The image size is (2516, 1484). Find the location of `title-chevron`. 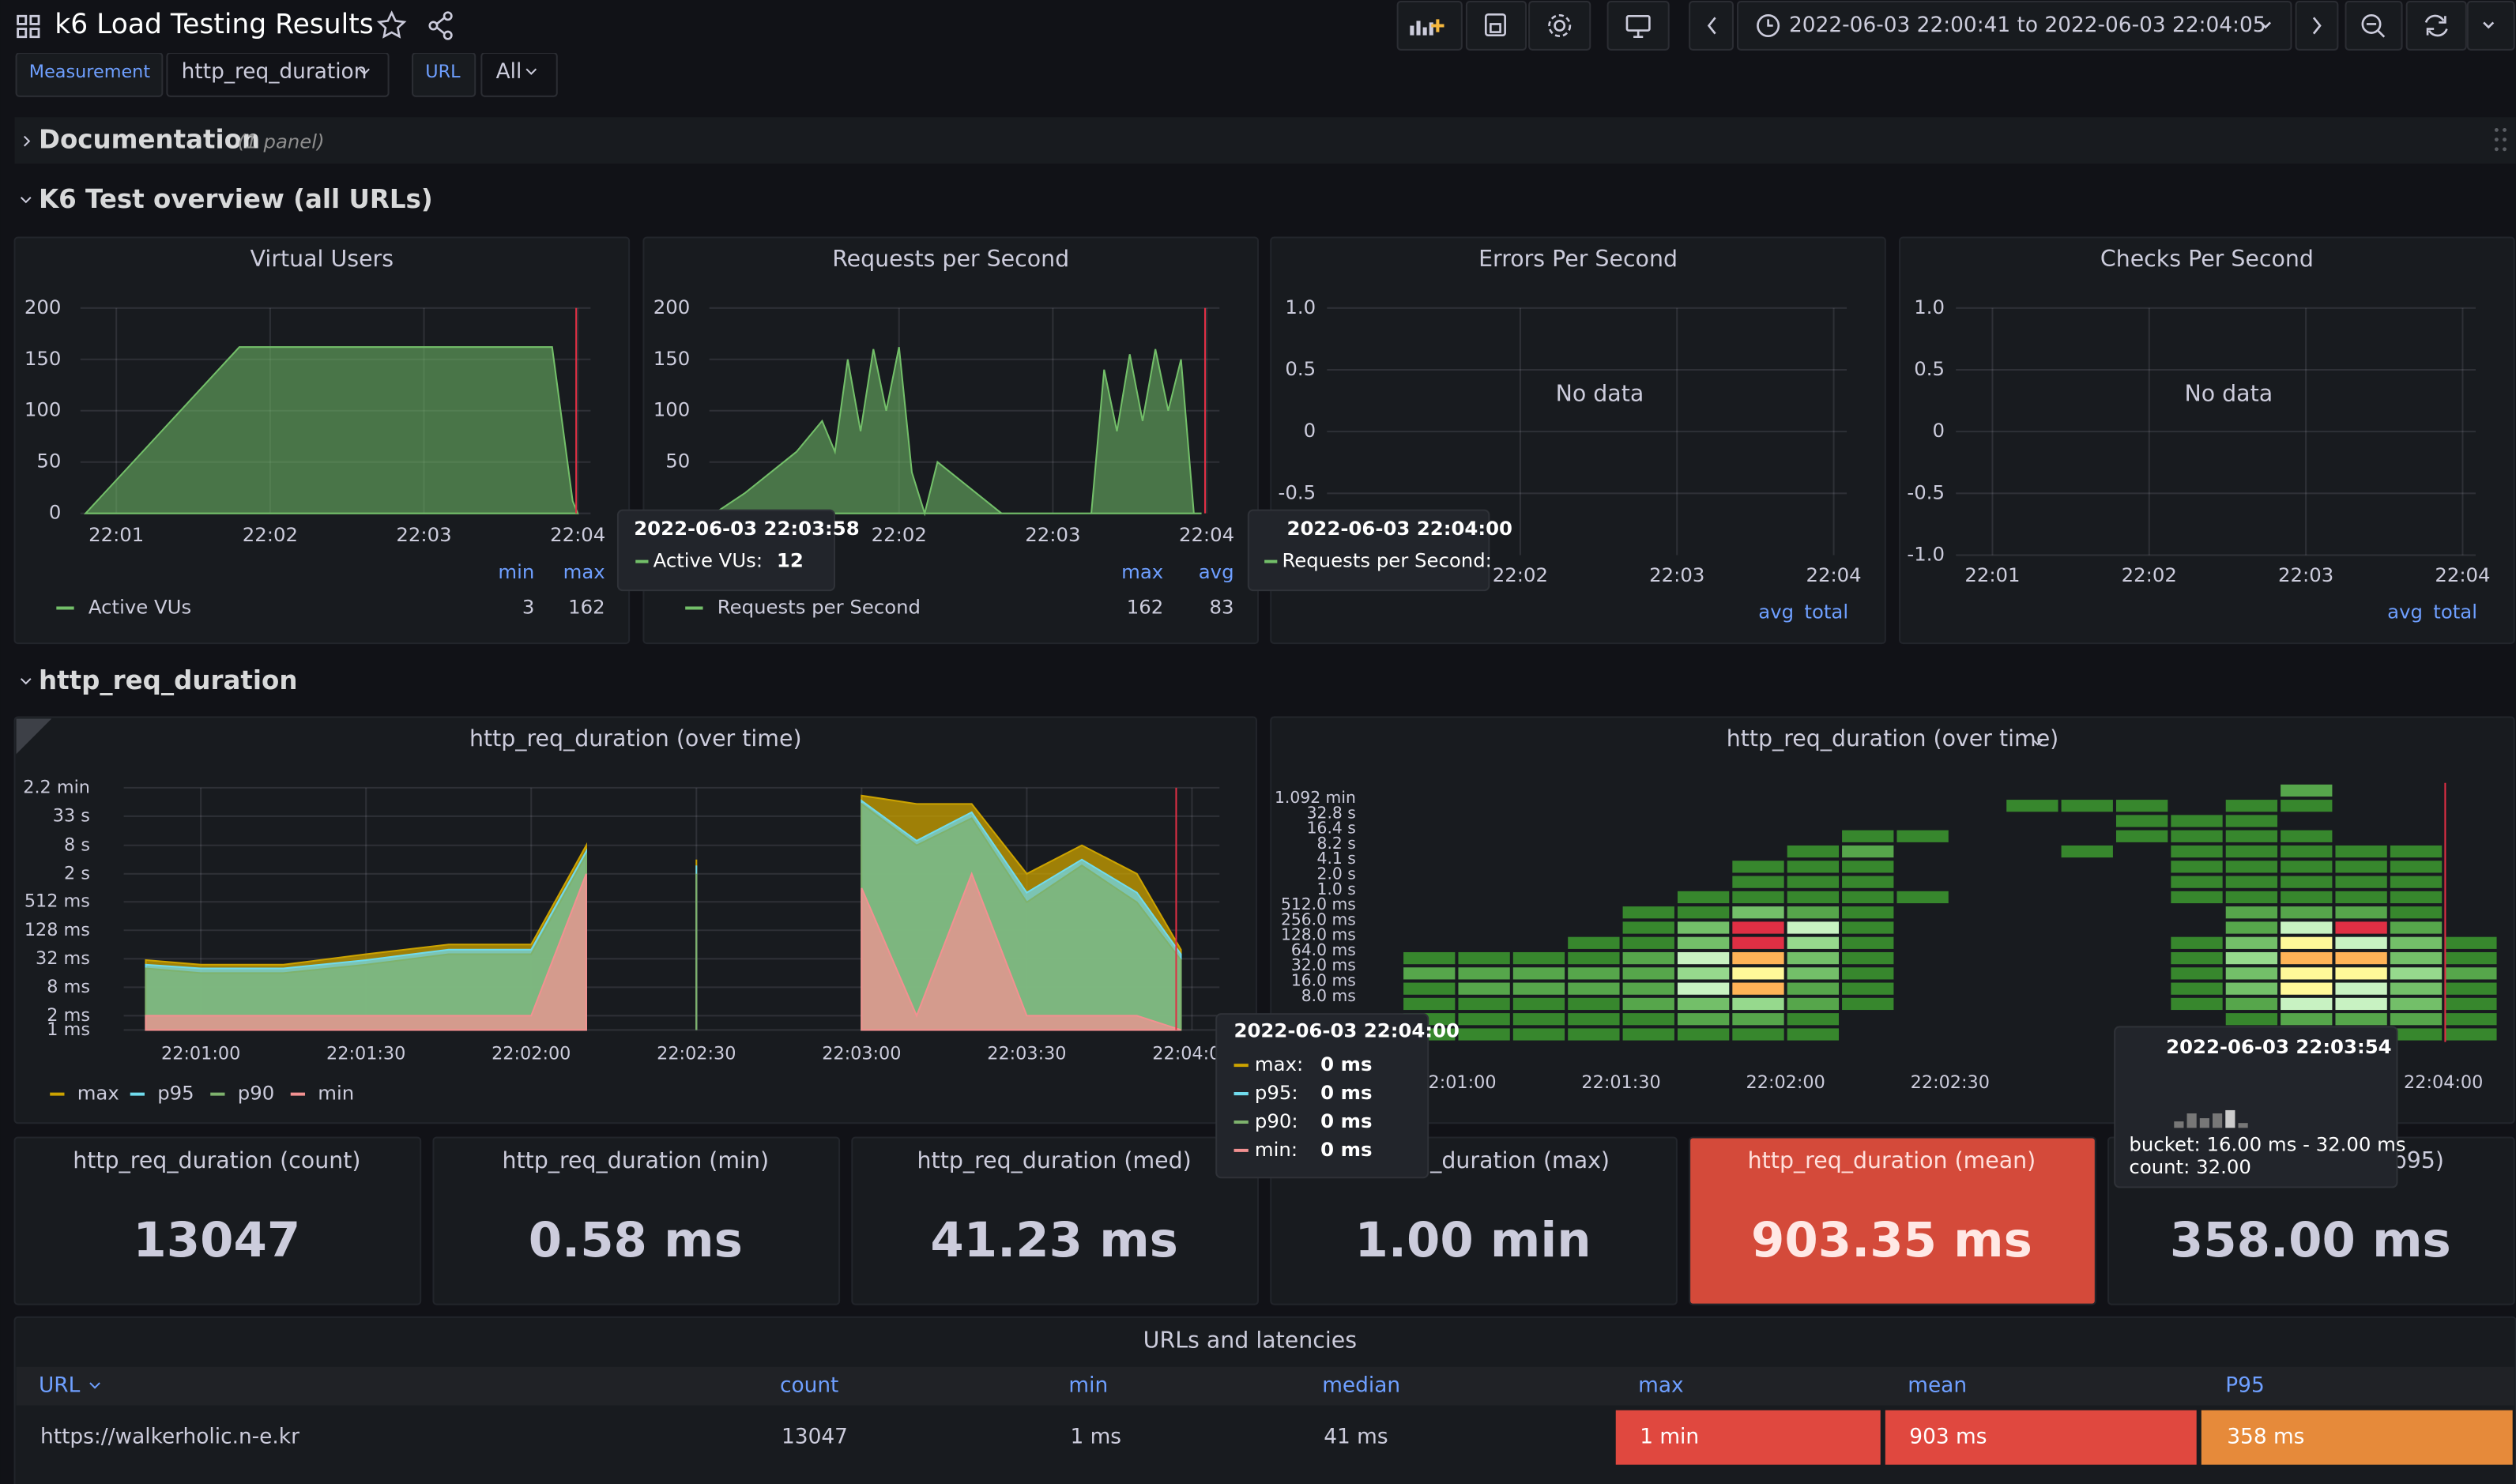

title-chevron is located at coordinates (2037, 742).